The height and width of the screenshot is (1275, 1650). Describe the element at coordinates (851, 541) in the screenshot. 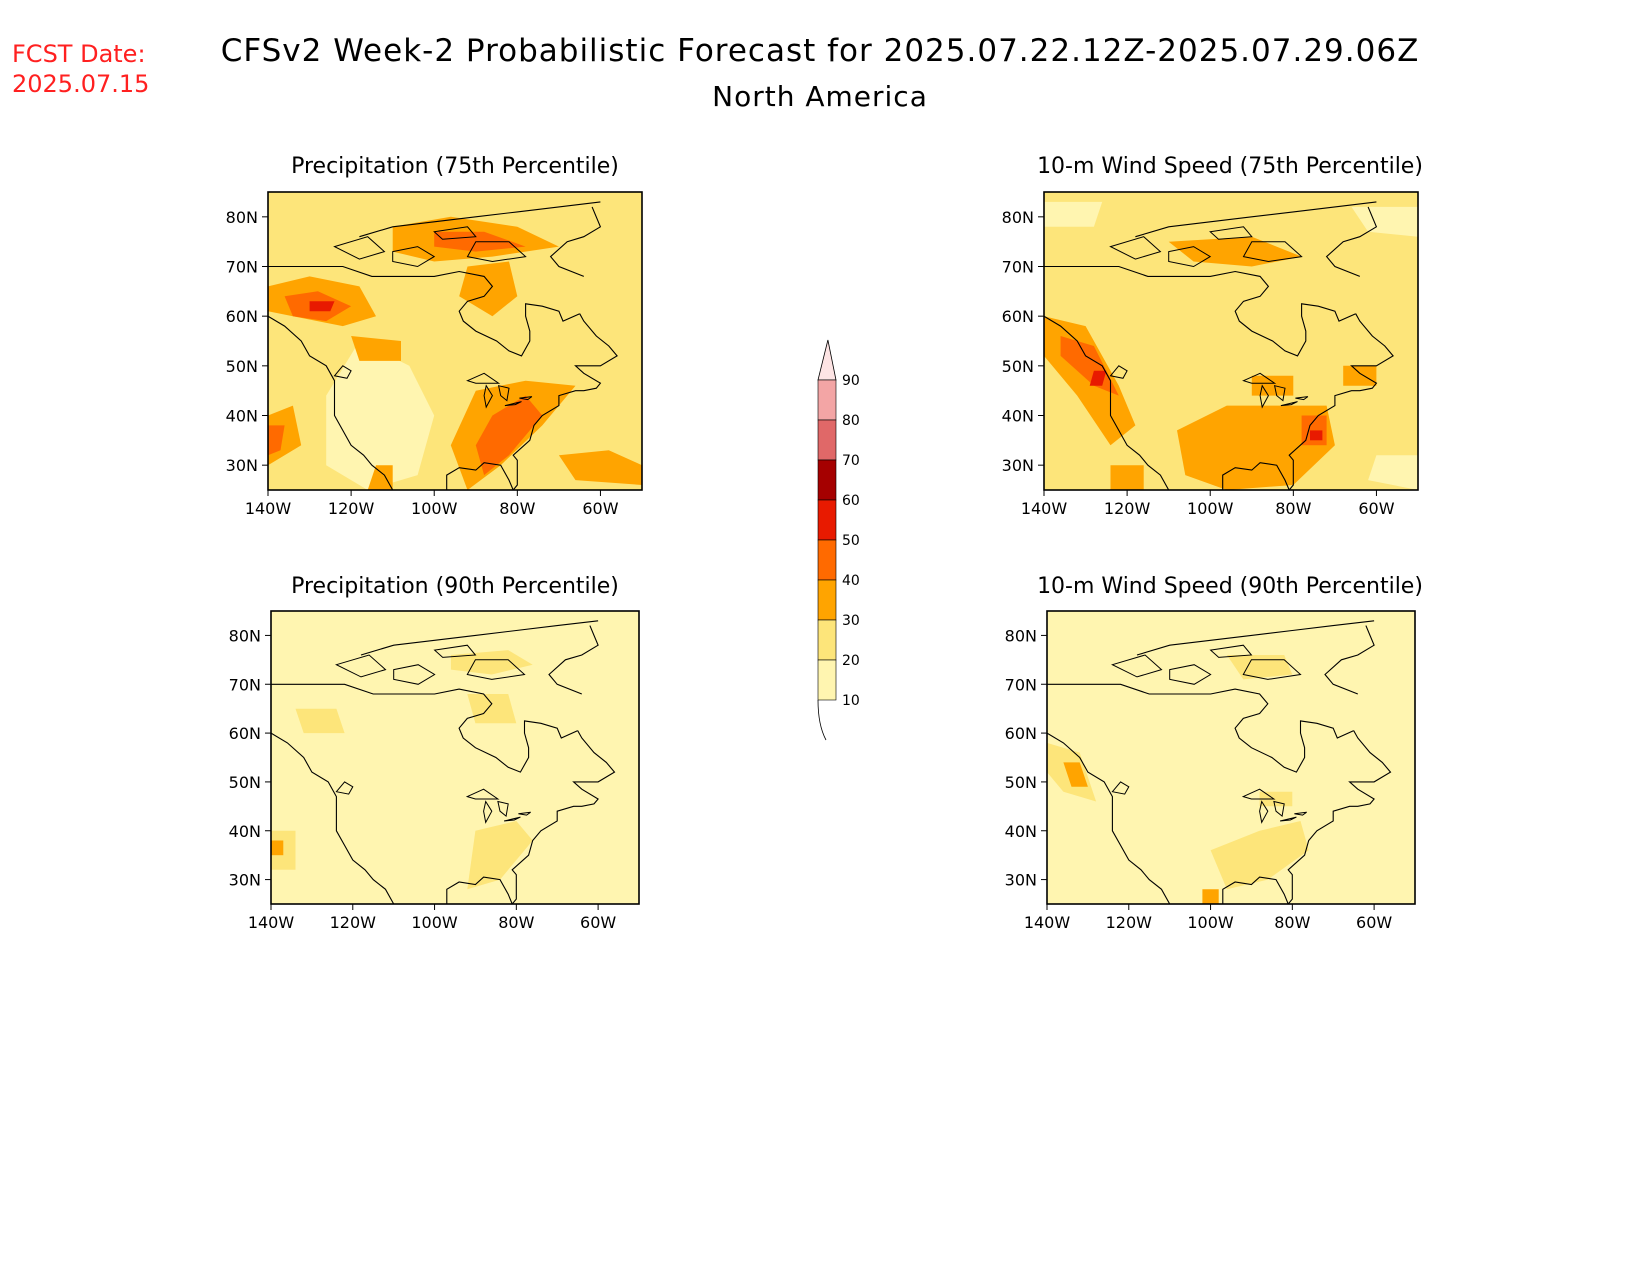

I see `colorbar-label: 50` at that location.